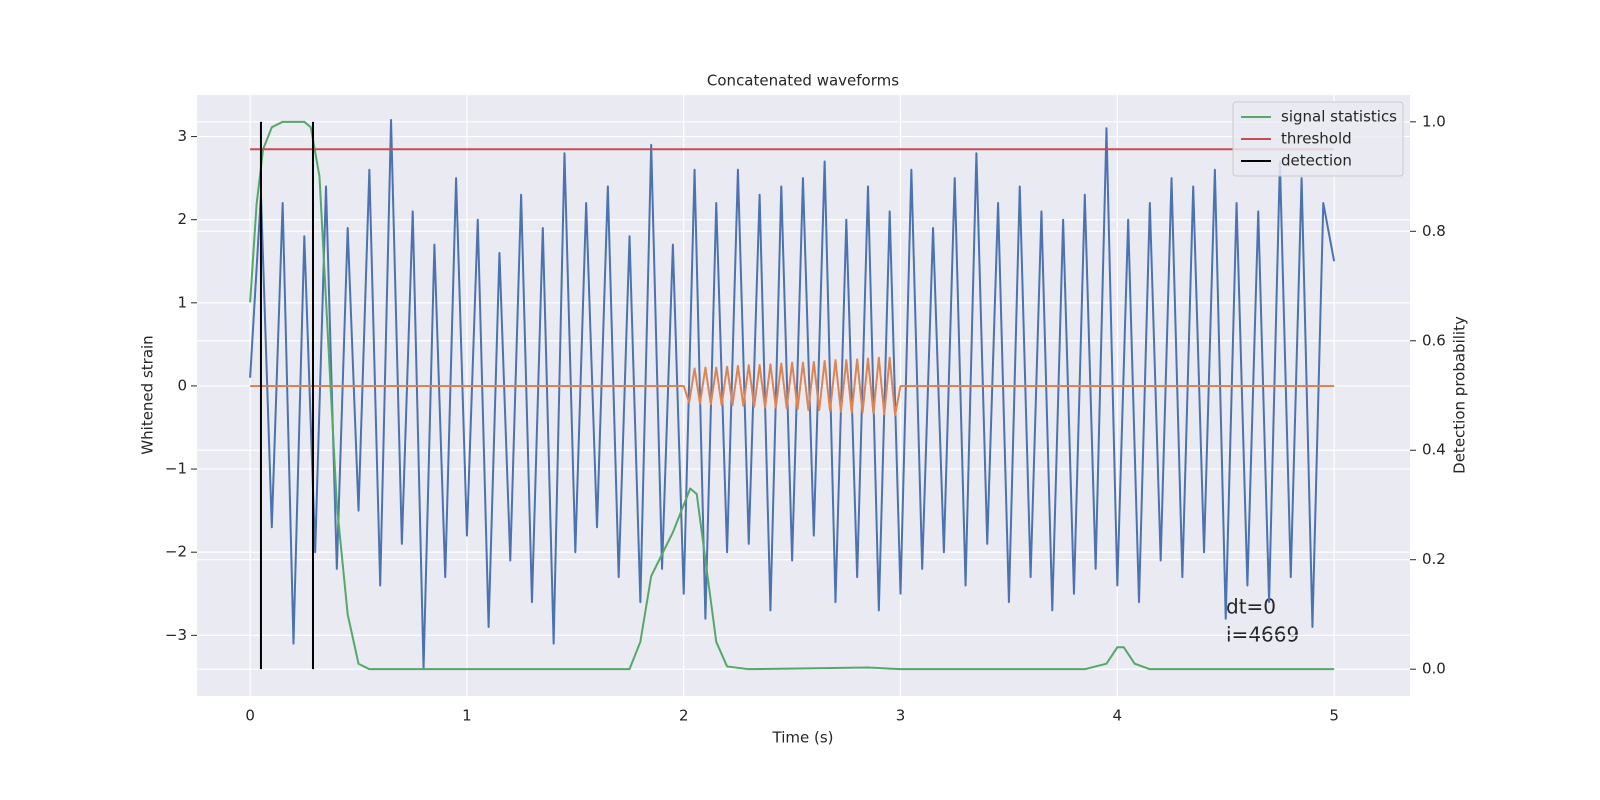 This screenshot has height=800, width=1600. I want to click on x-tick-label: 2, so click(684, 716).